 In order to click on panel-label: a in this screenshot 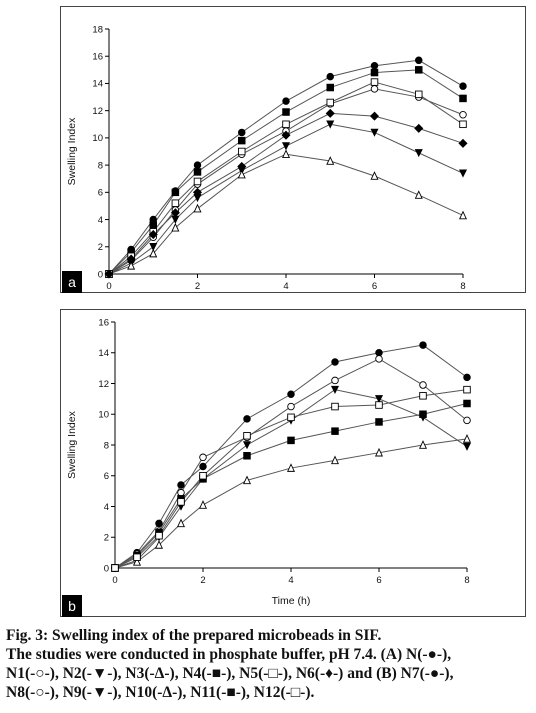, I will do `click(72, 282)`.